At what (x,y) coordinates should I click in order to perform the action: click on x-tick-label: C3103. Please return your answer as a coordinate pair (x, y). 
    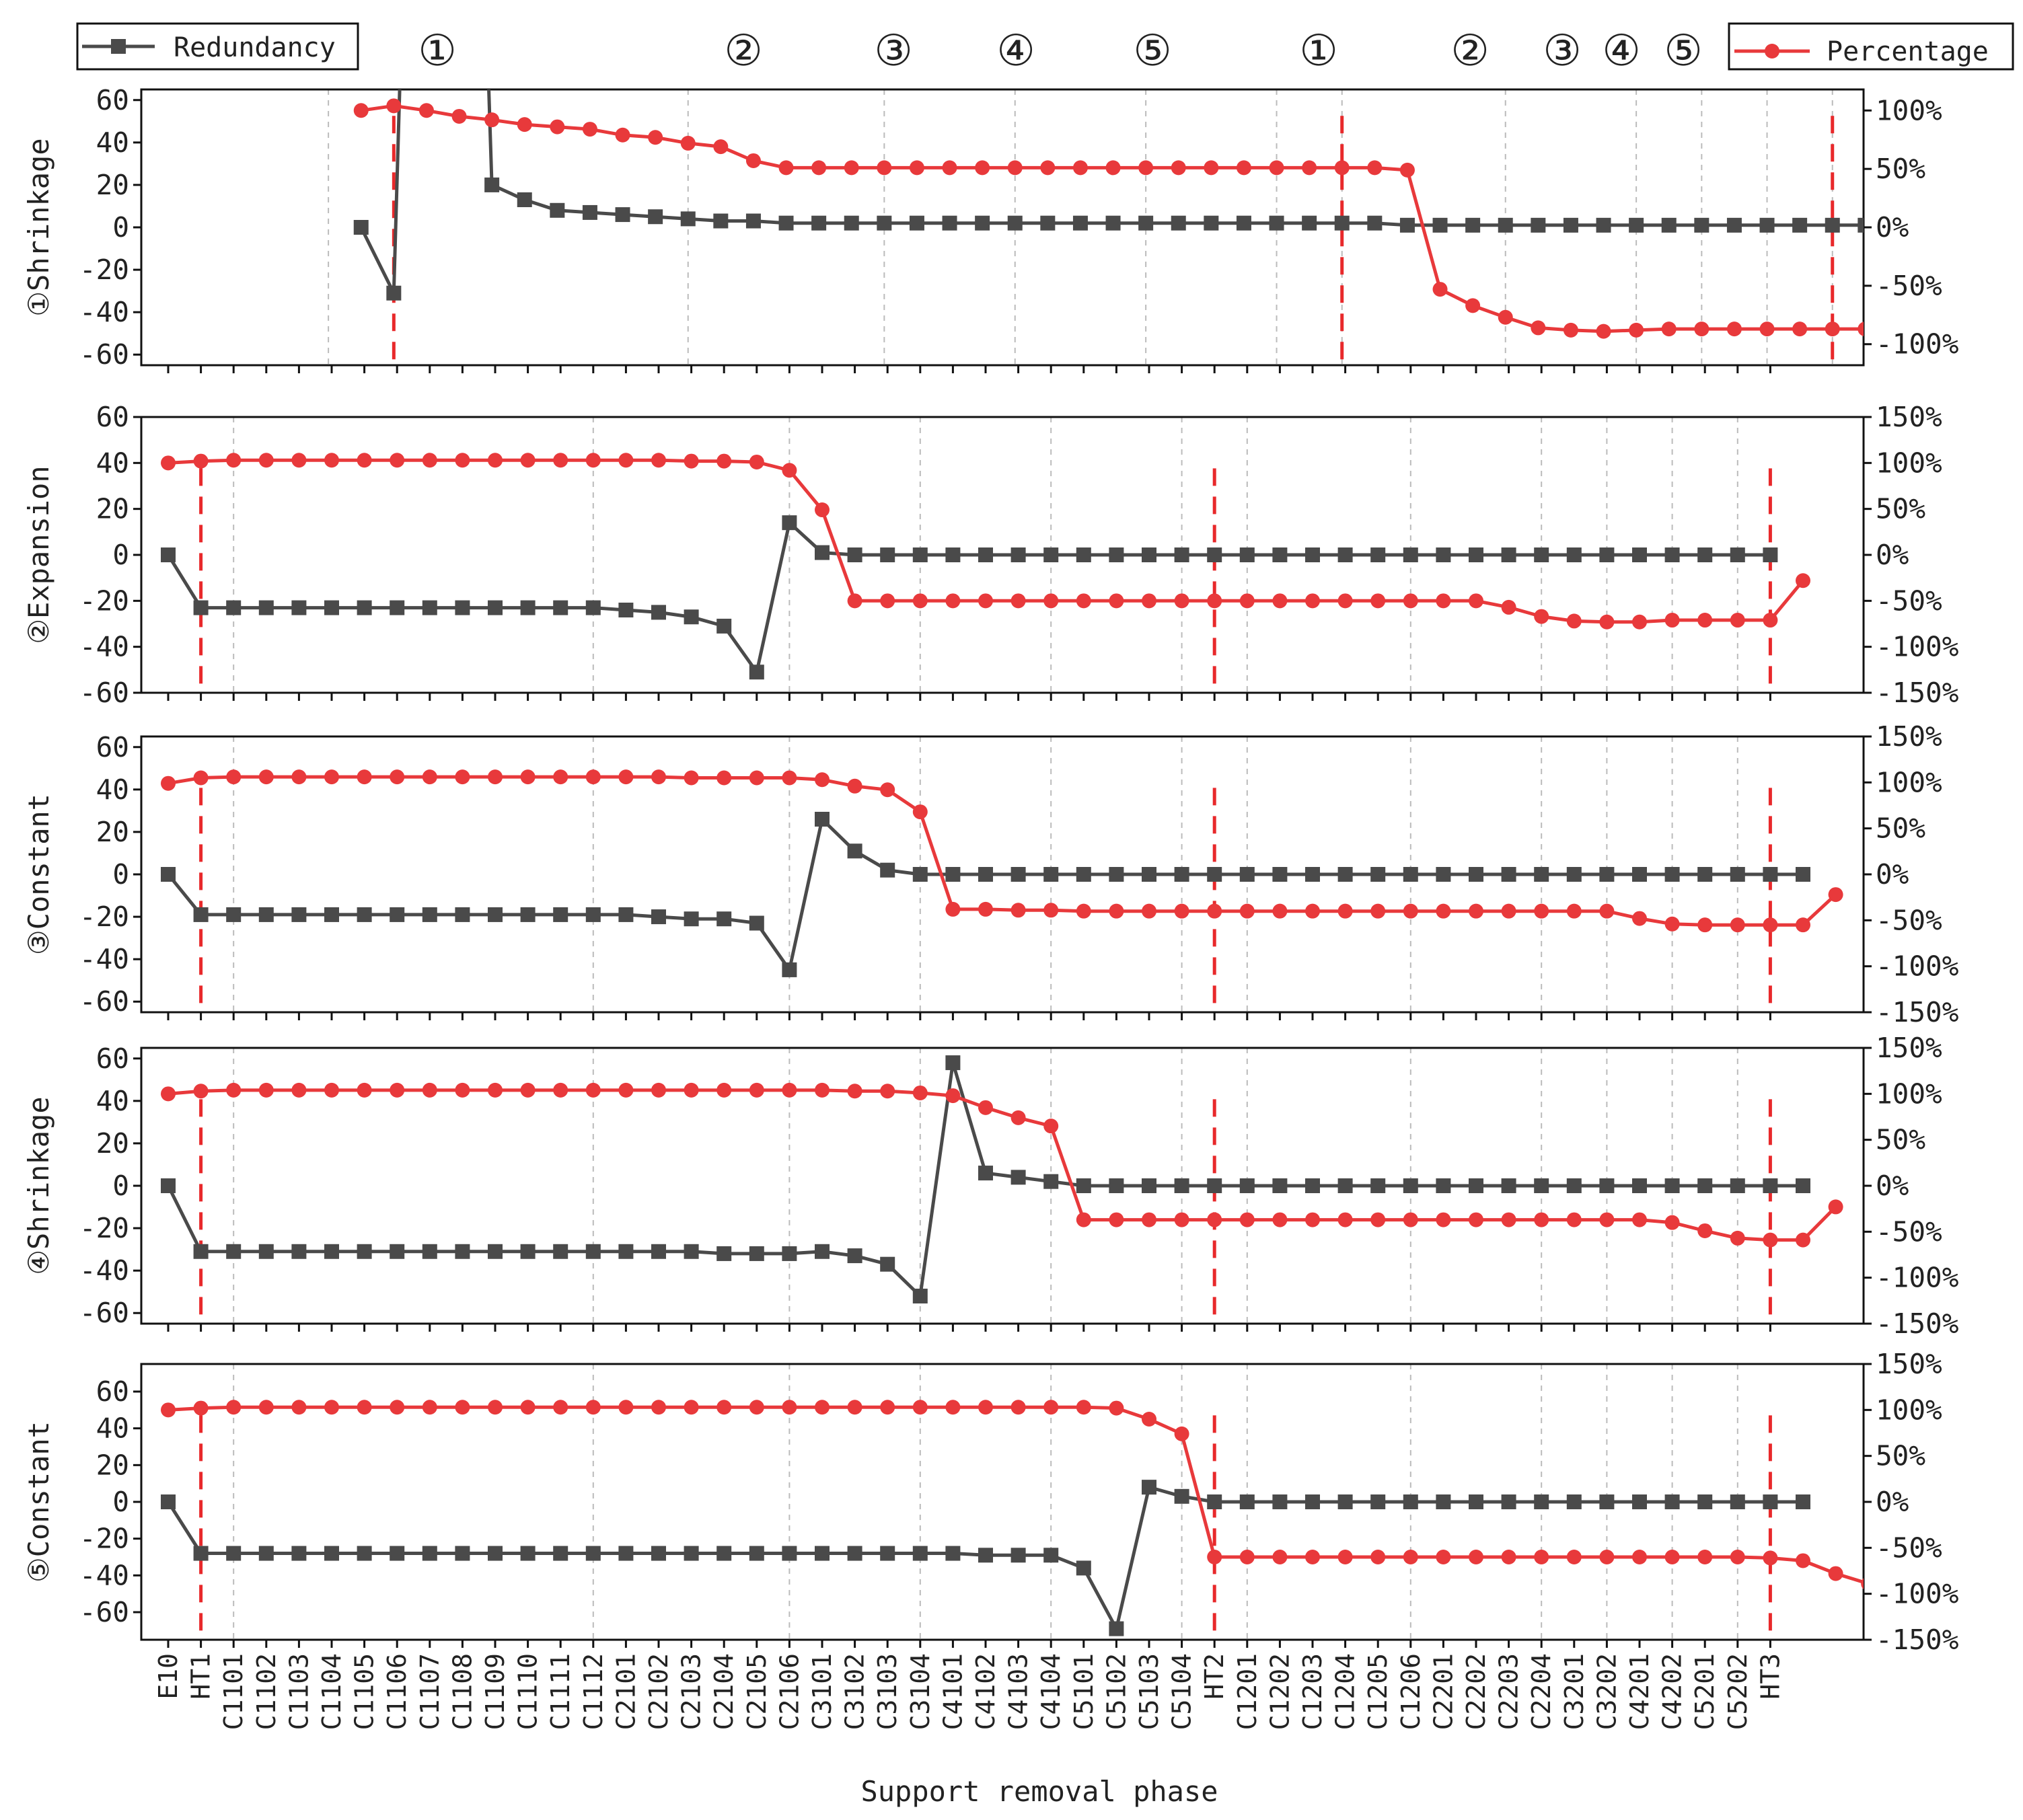
    Looking at the image, I should click on (888, 1691).